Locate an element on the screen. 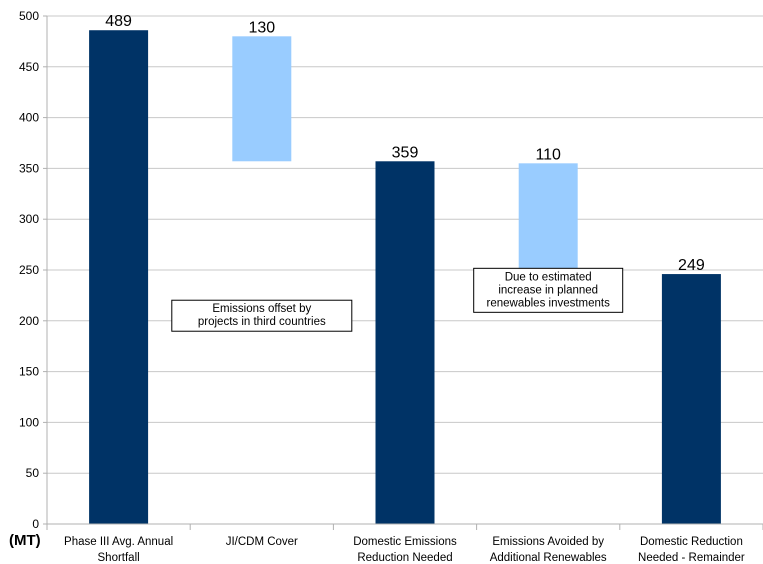  annotation-text-line: renewables investments is located at coordinates (549, 303).